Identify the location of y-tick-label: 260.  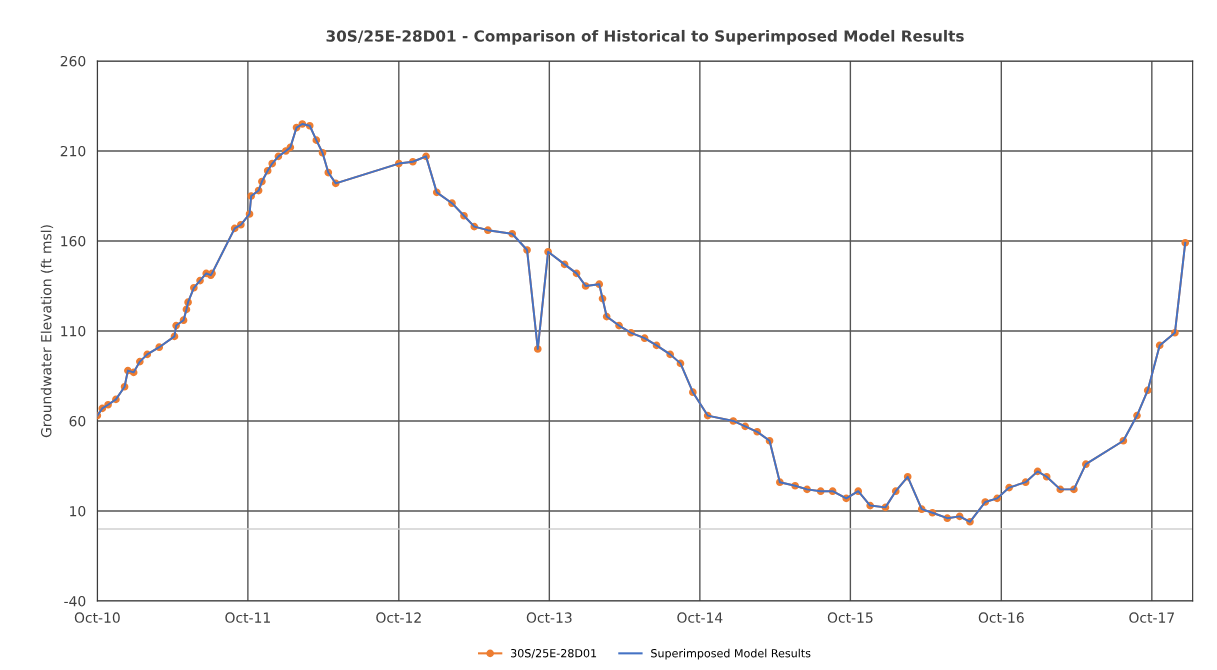
(73, 61).